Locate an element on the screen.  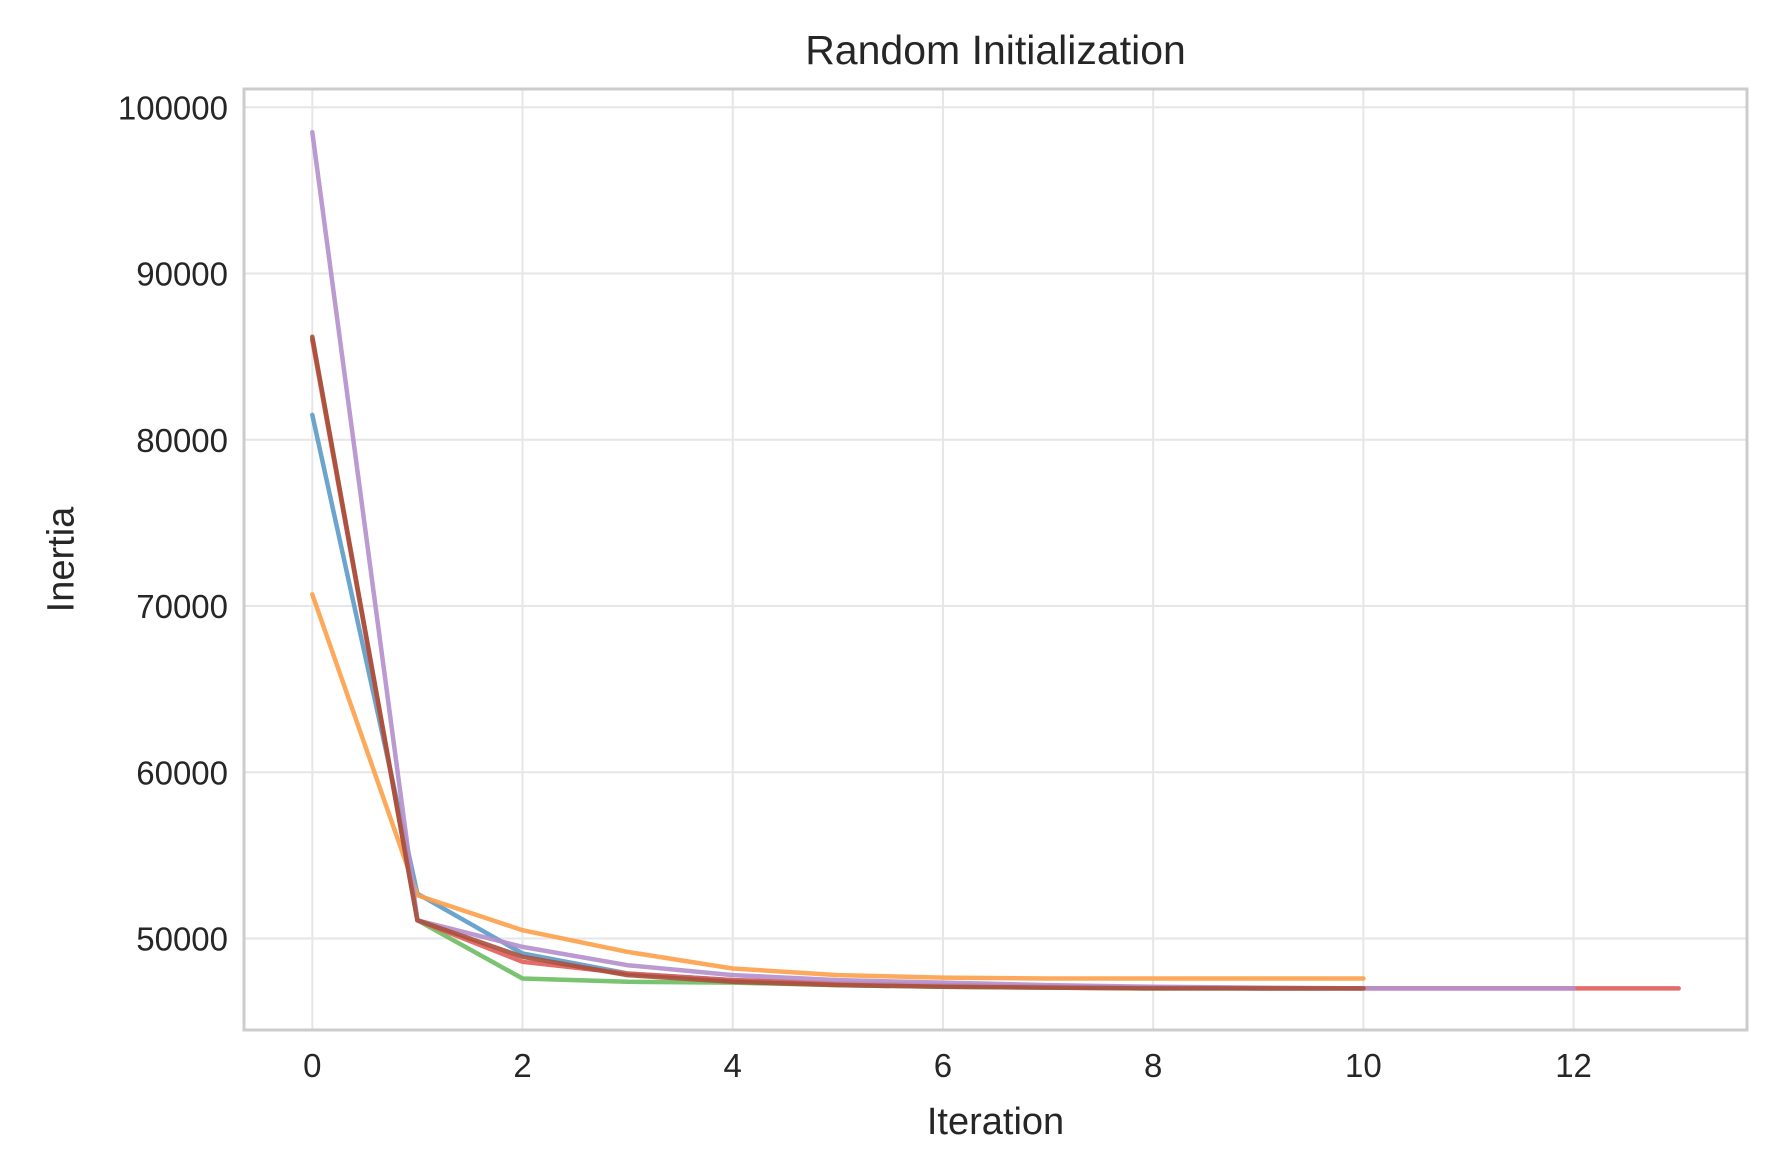
y-tick-label: 70000 is located at coordinates (182, 606).